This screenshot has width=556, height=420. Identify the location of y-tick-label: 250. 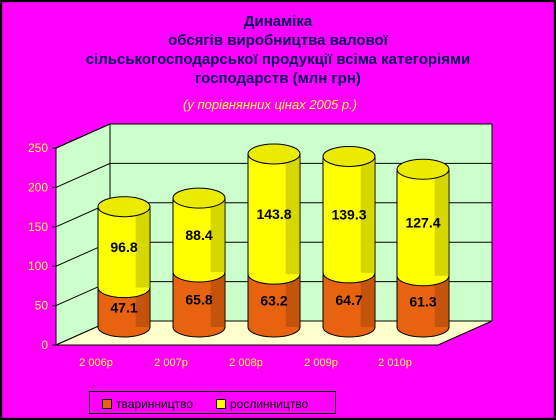
(38, 148).